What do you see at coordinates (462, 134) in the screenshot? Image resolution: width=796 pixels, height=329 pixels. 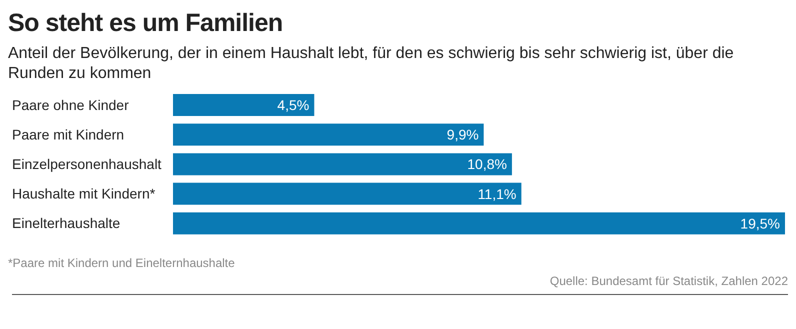 I see `data-label: 9,9%` at bounding box center [462, 134].